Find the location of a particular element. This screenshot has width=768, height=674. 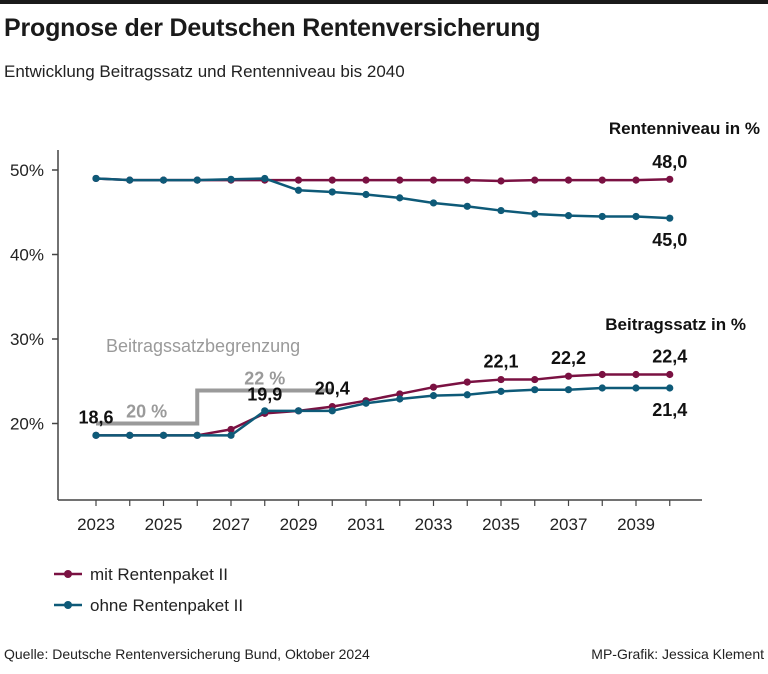

y-tick-label: 40% is located at coordinates (27, 255).